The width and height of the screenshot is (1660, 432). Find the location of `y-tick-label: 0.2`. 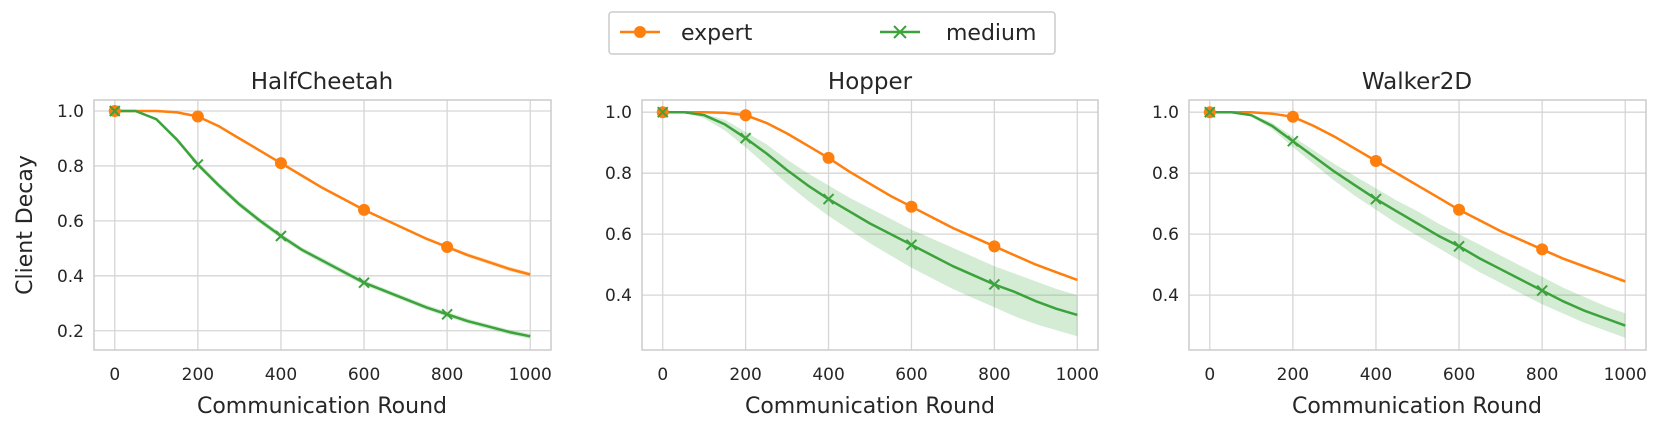

y-tick-label: 0.2 is located at coordinates (70, 332).